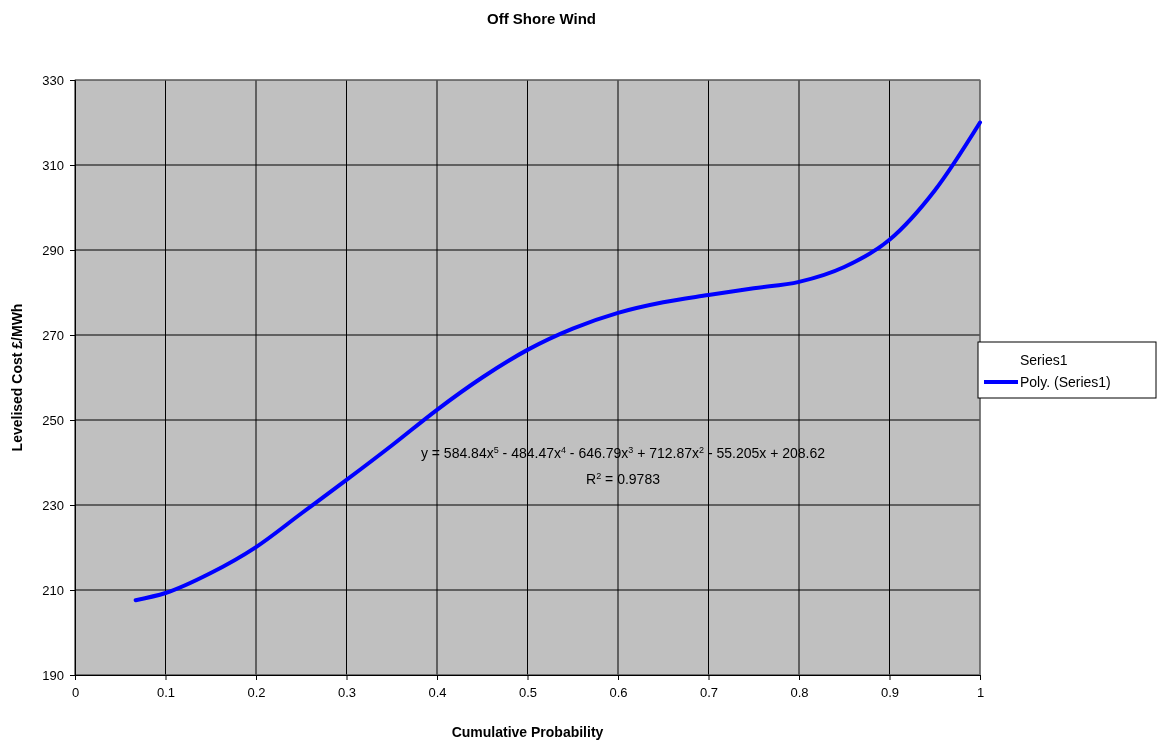 Image resolution: width=1158 pixels, height=742 pixels. I want to click on annotation: R$^{2}$ = 0.9783, so click(623, 479).